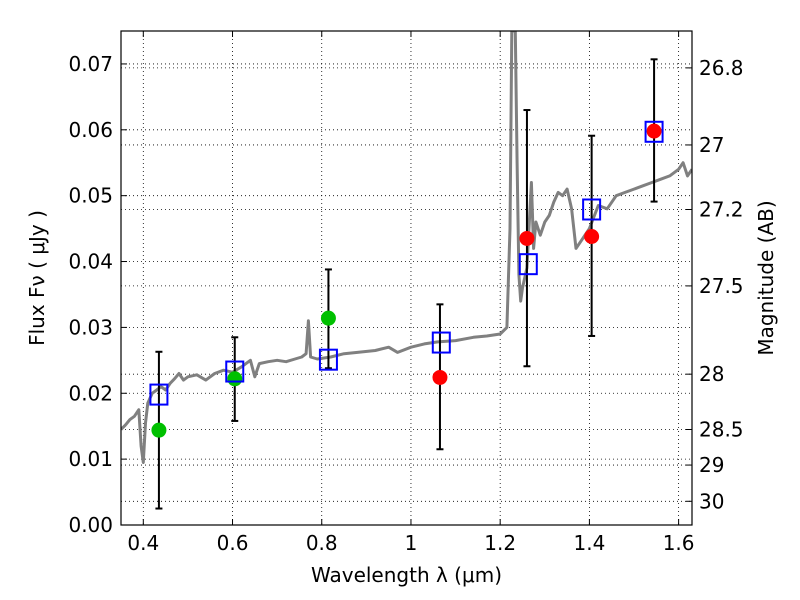 The height and width of the screenshot is (600, 800). I want to click on right-tick-label: 28.5, so click(721, 429).